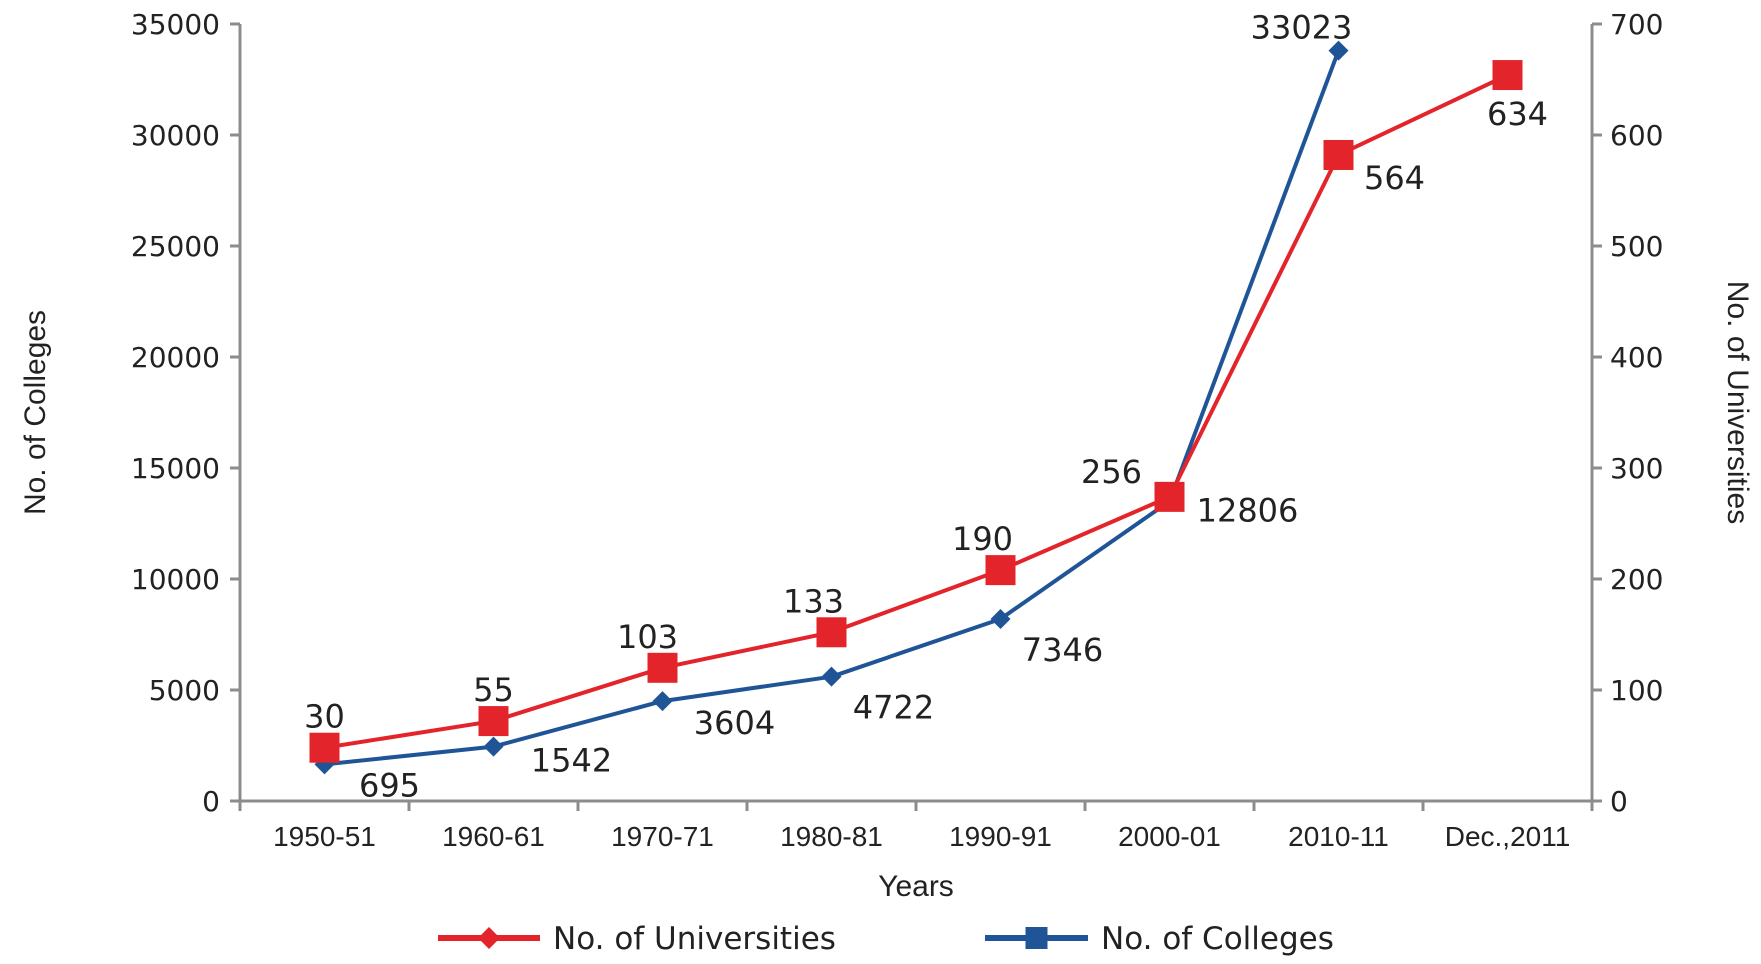  What do you see at coordinates (571, 761) in the screenshot?
I see `colleges-data-label: 1542` at bounding box center [571, 761].